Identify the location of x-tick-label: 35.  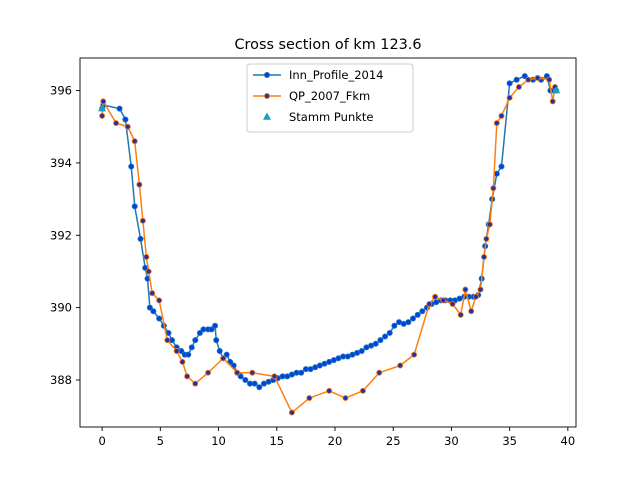
(509, 441).